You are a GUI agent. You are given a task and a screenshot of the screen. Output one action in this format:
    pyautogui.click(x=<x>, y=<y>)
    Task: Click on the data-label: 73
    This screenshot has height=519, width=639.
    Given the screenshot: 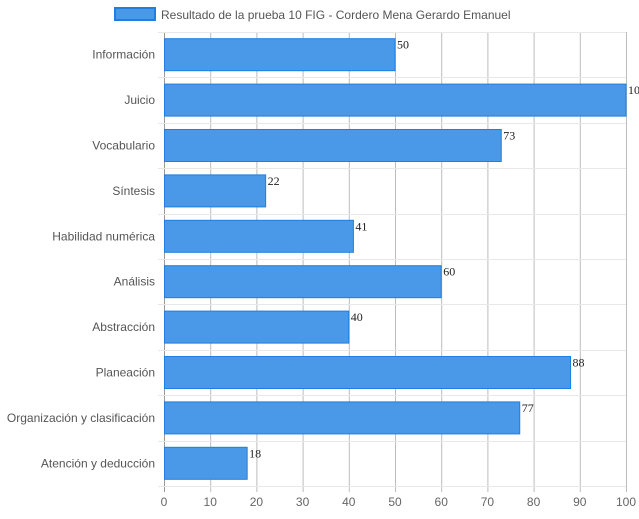 What is the action you would take?
    pyautogui.click(x=509, y=136)
    